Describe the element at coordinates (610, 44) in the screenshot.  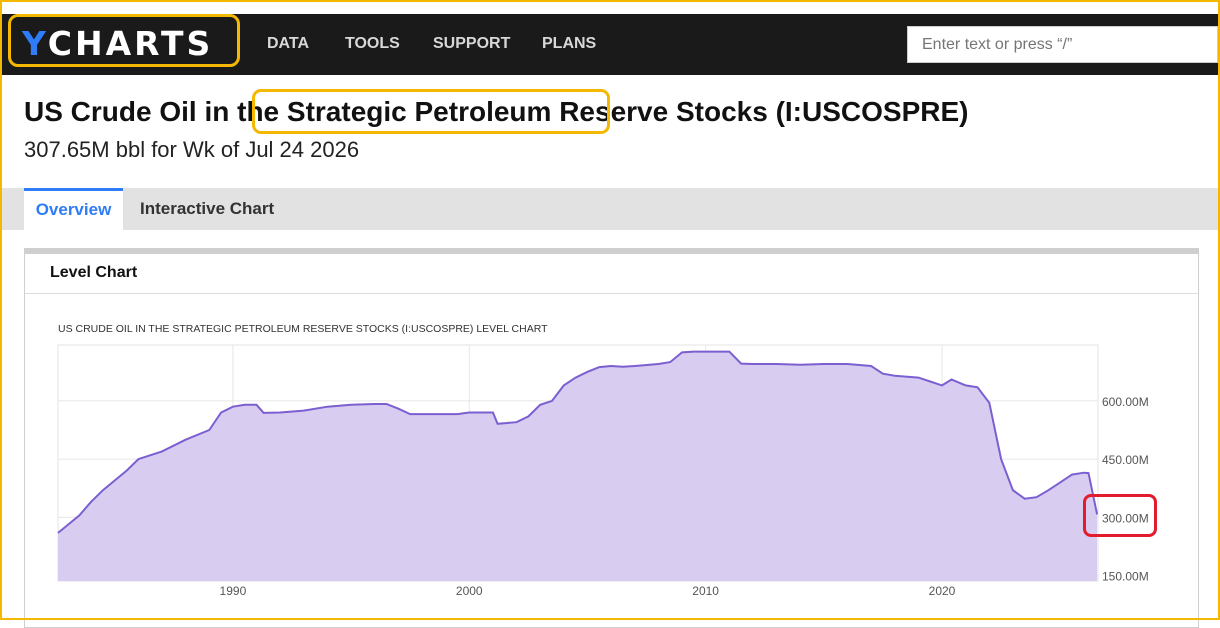
I see `top-navbar: YCHARTS DATA TOOLS SUPPORT PLANS` at that location.